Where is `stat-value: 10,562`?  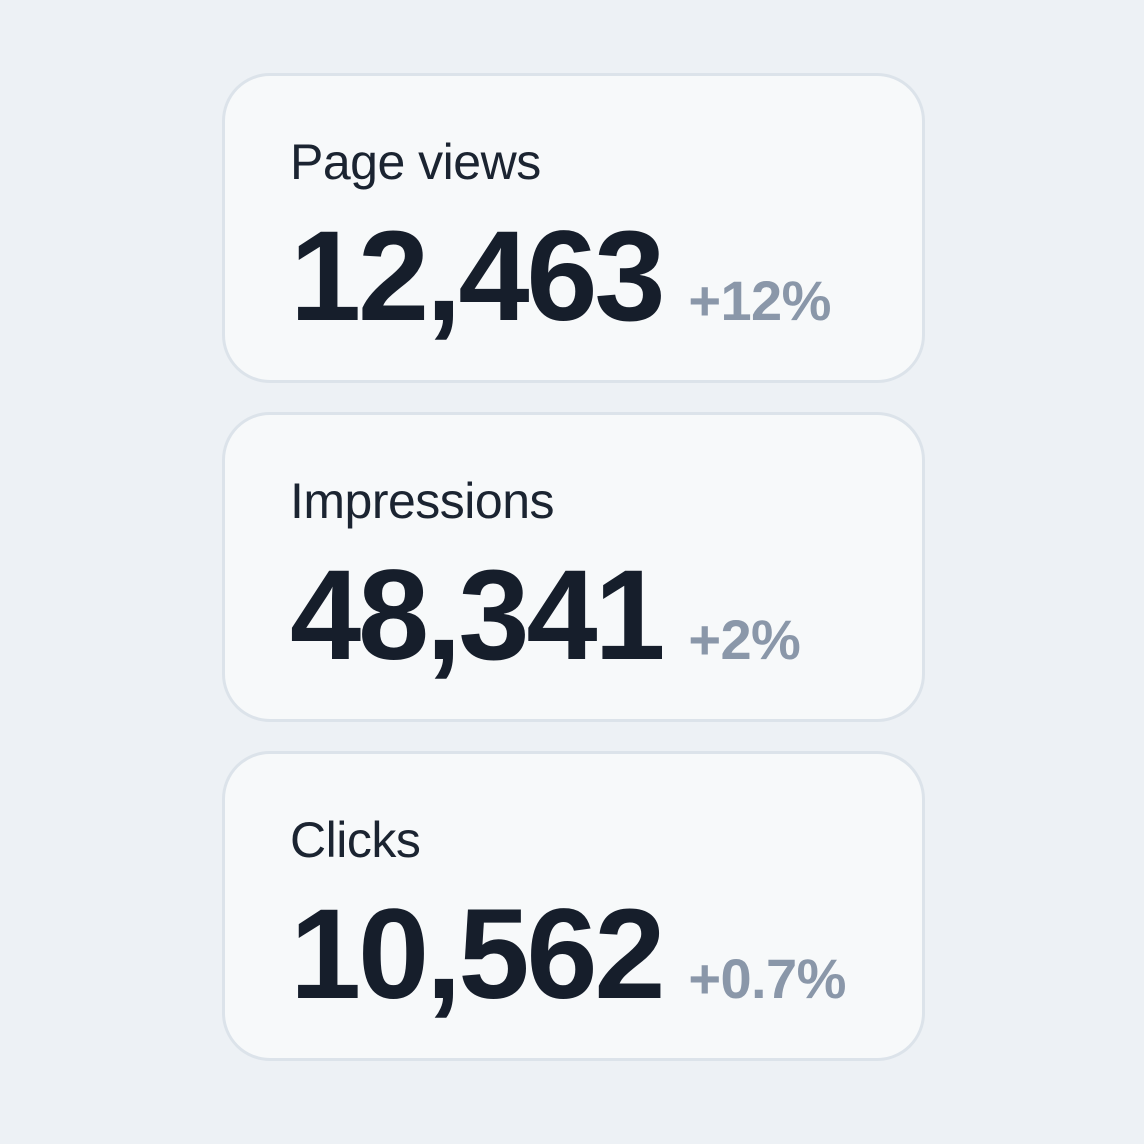
stat-value: 10,562 is located at coordinates (478, 954).